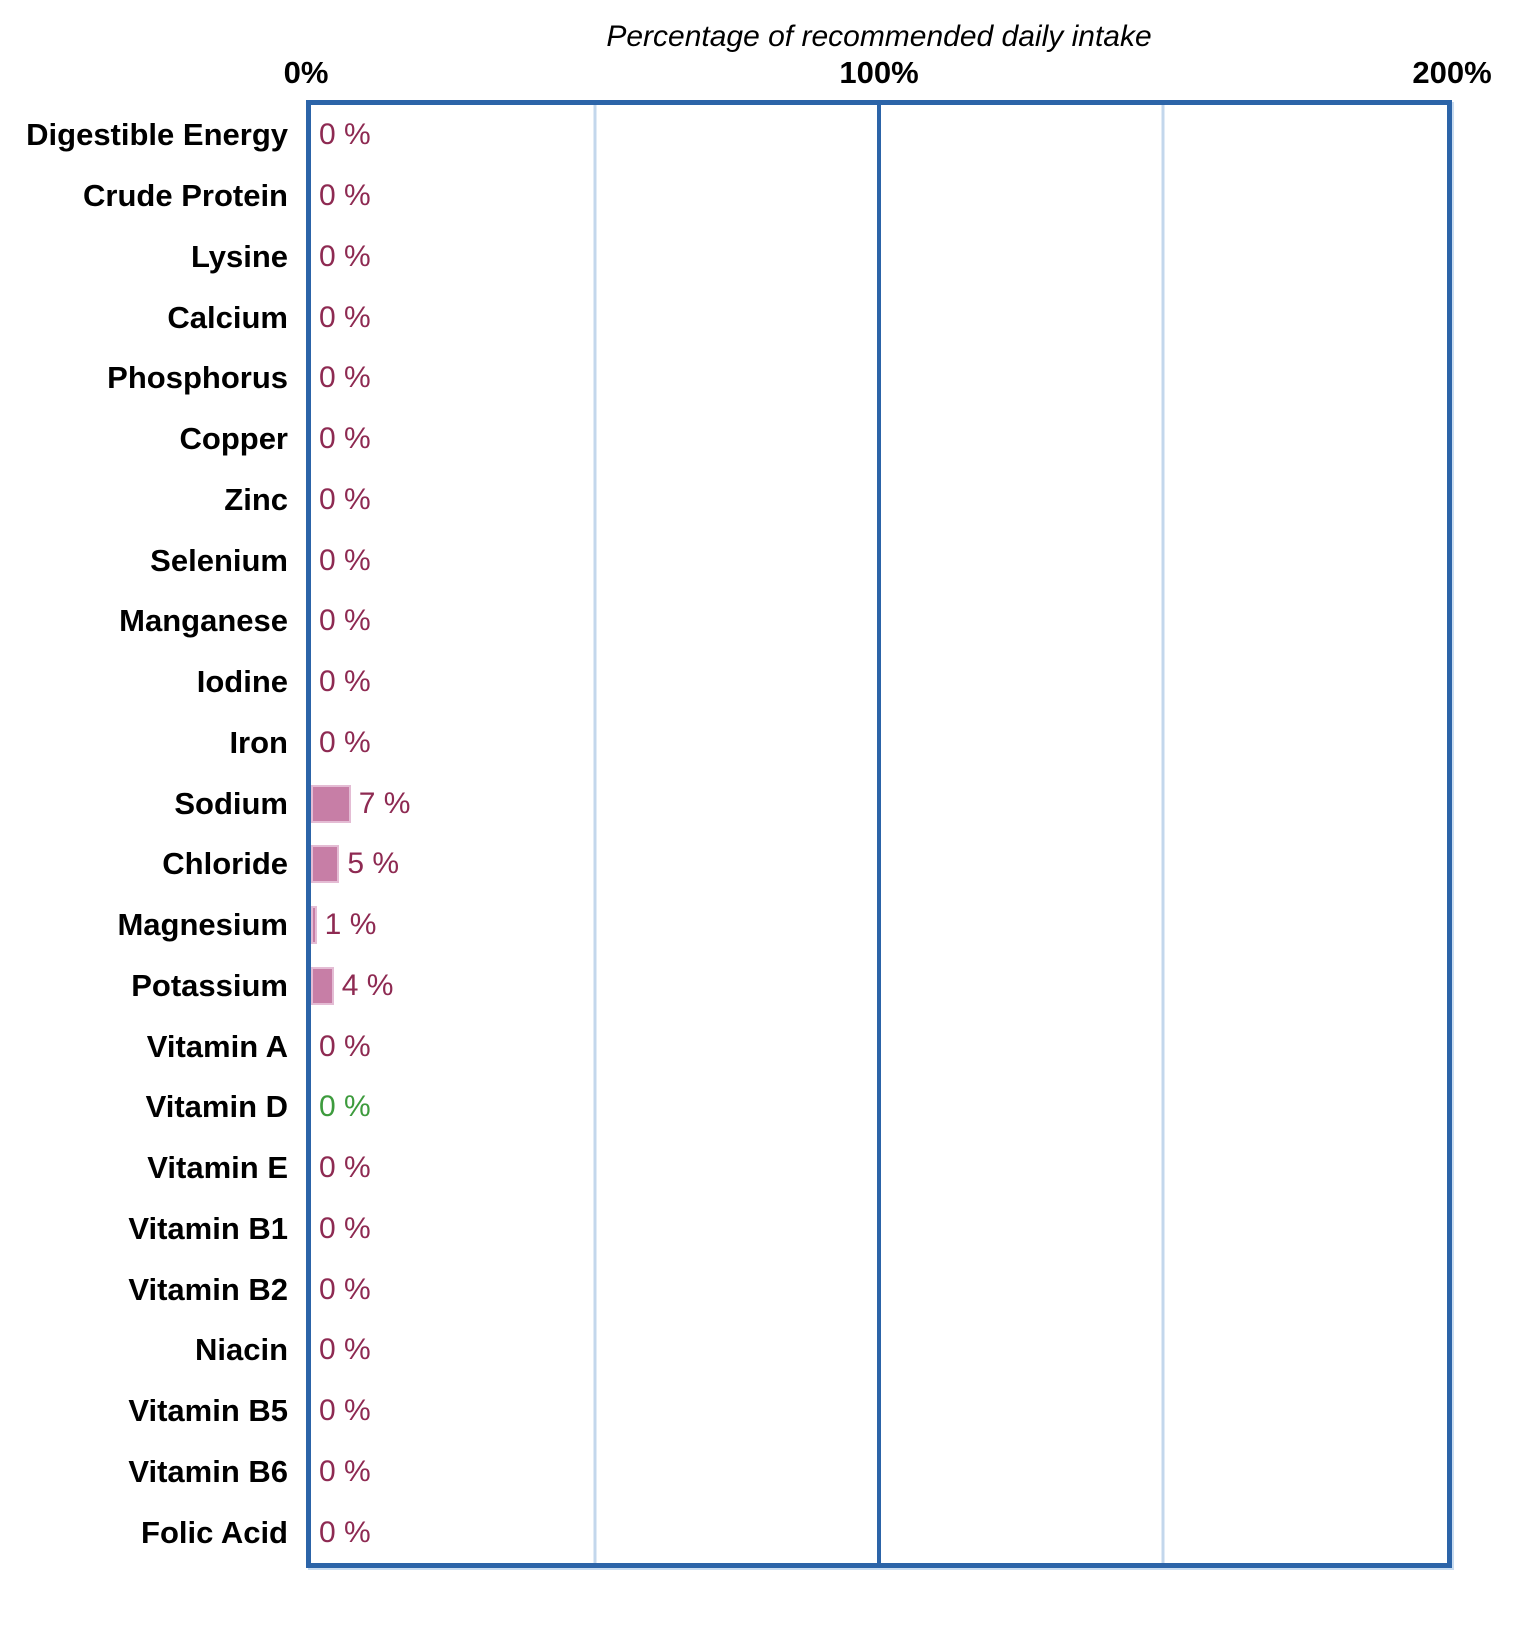 The image size is (1528, 1650). Describe the element at coordinates (764, 1289) in the screenshot. I see `chart-row: Vitamin B2 0 %` at that location.